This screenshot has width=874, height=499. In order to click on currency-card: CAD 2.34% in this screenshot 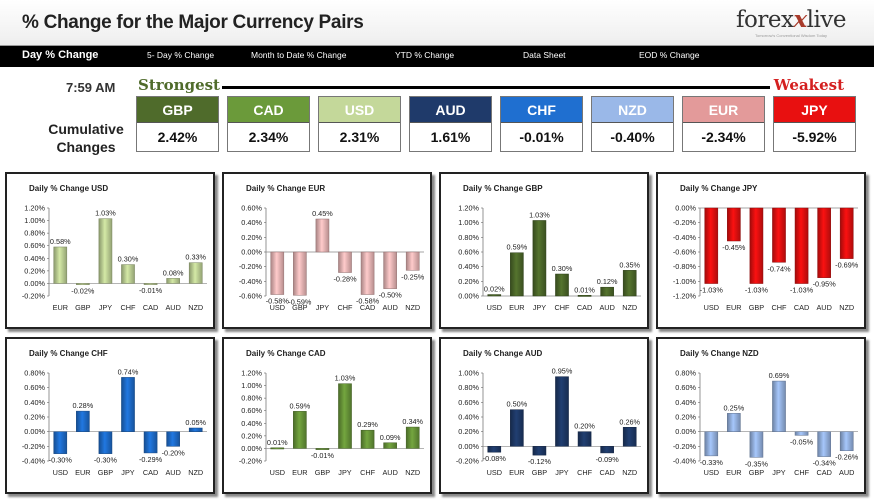, I will do `click(268, 124)`.